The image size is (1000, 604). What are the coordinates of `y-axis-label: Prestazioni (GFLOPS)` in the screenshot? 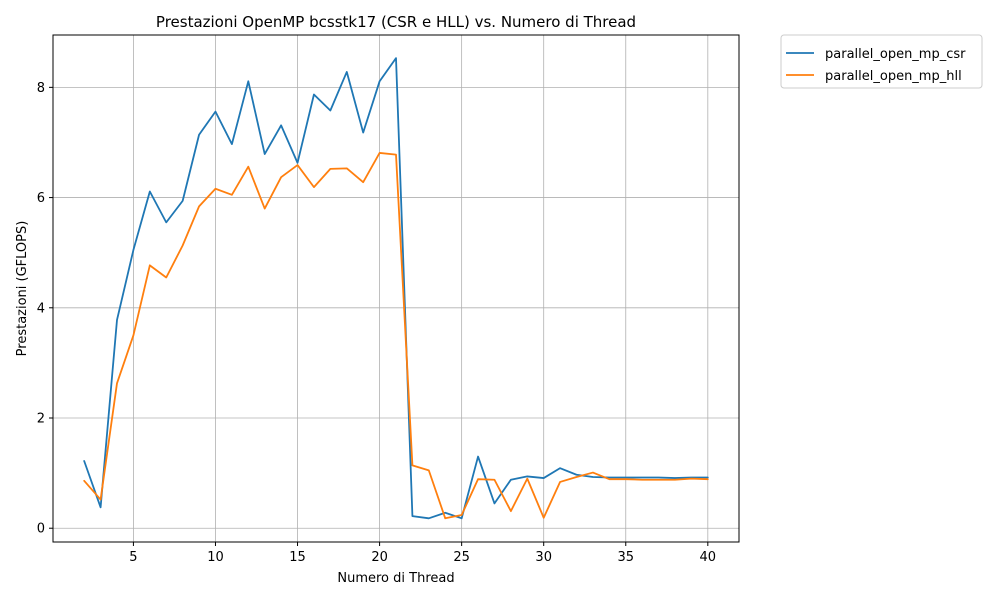 It's located at (22, 289).